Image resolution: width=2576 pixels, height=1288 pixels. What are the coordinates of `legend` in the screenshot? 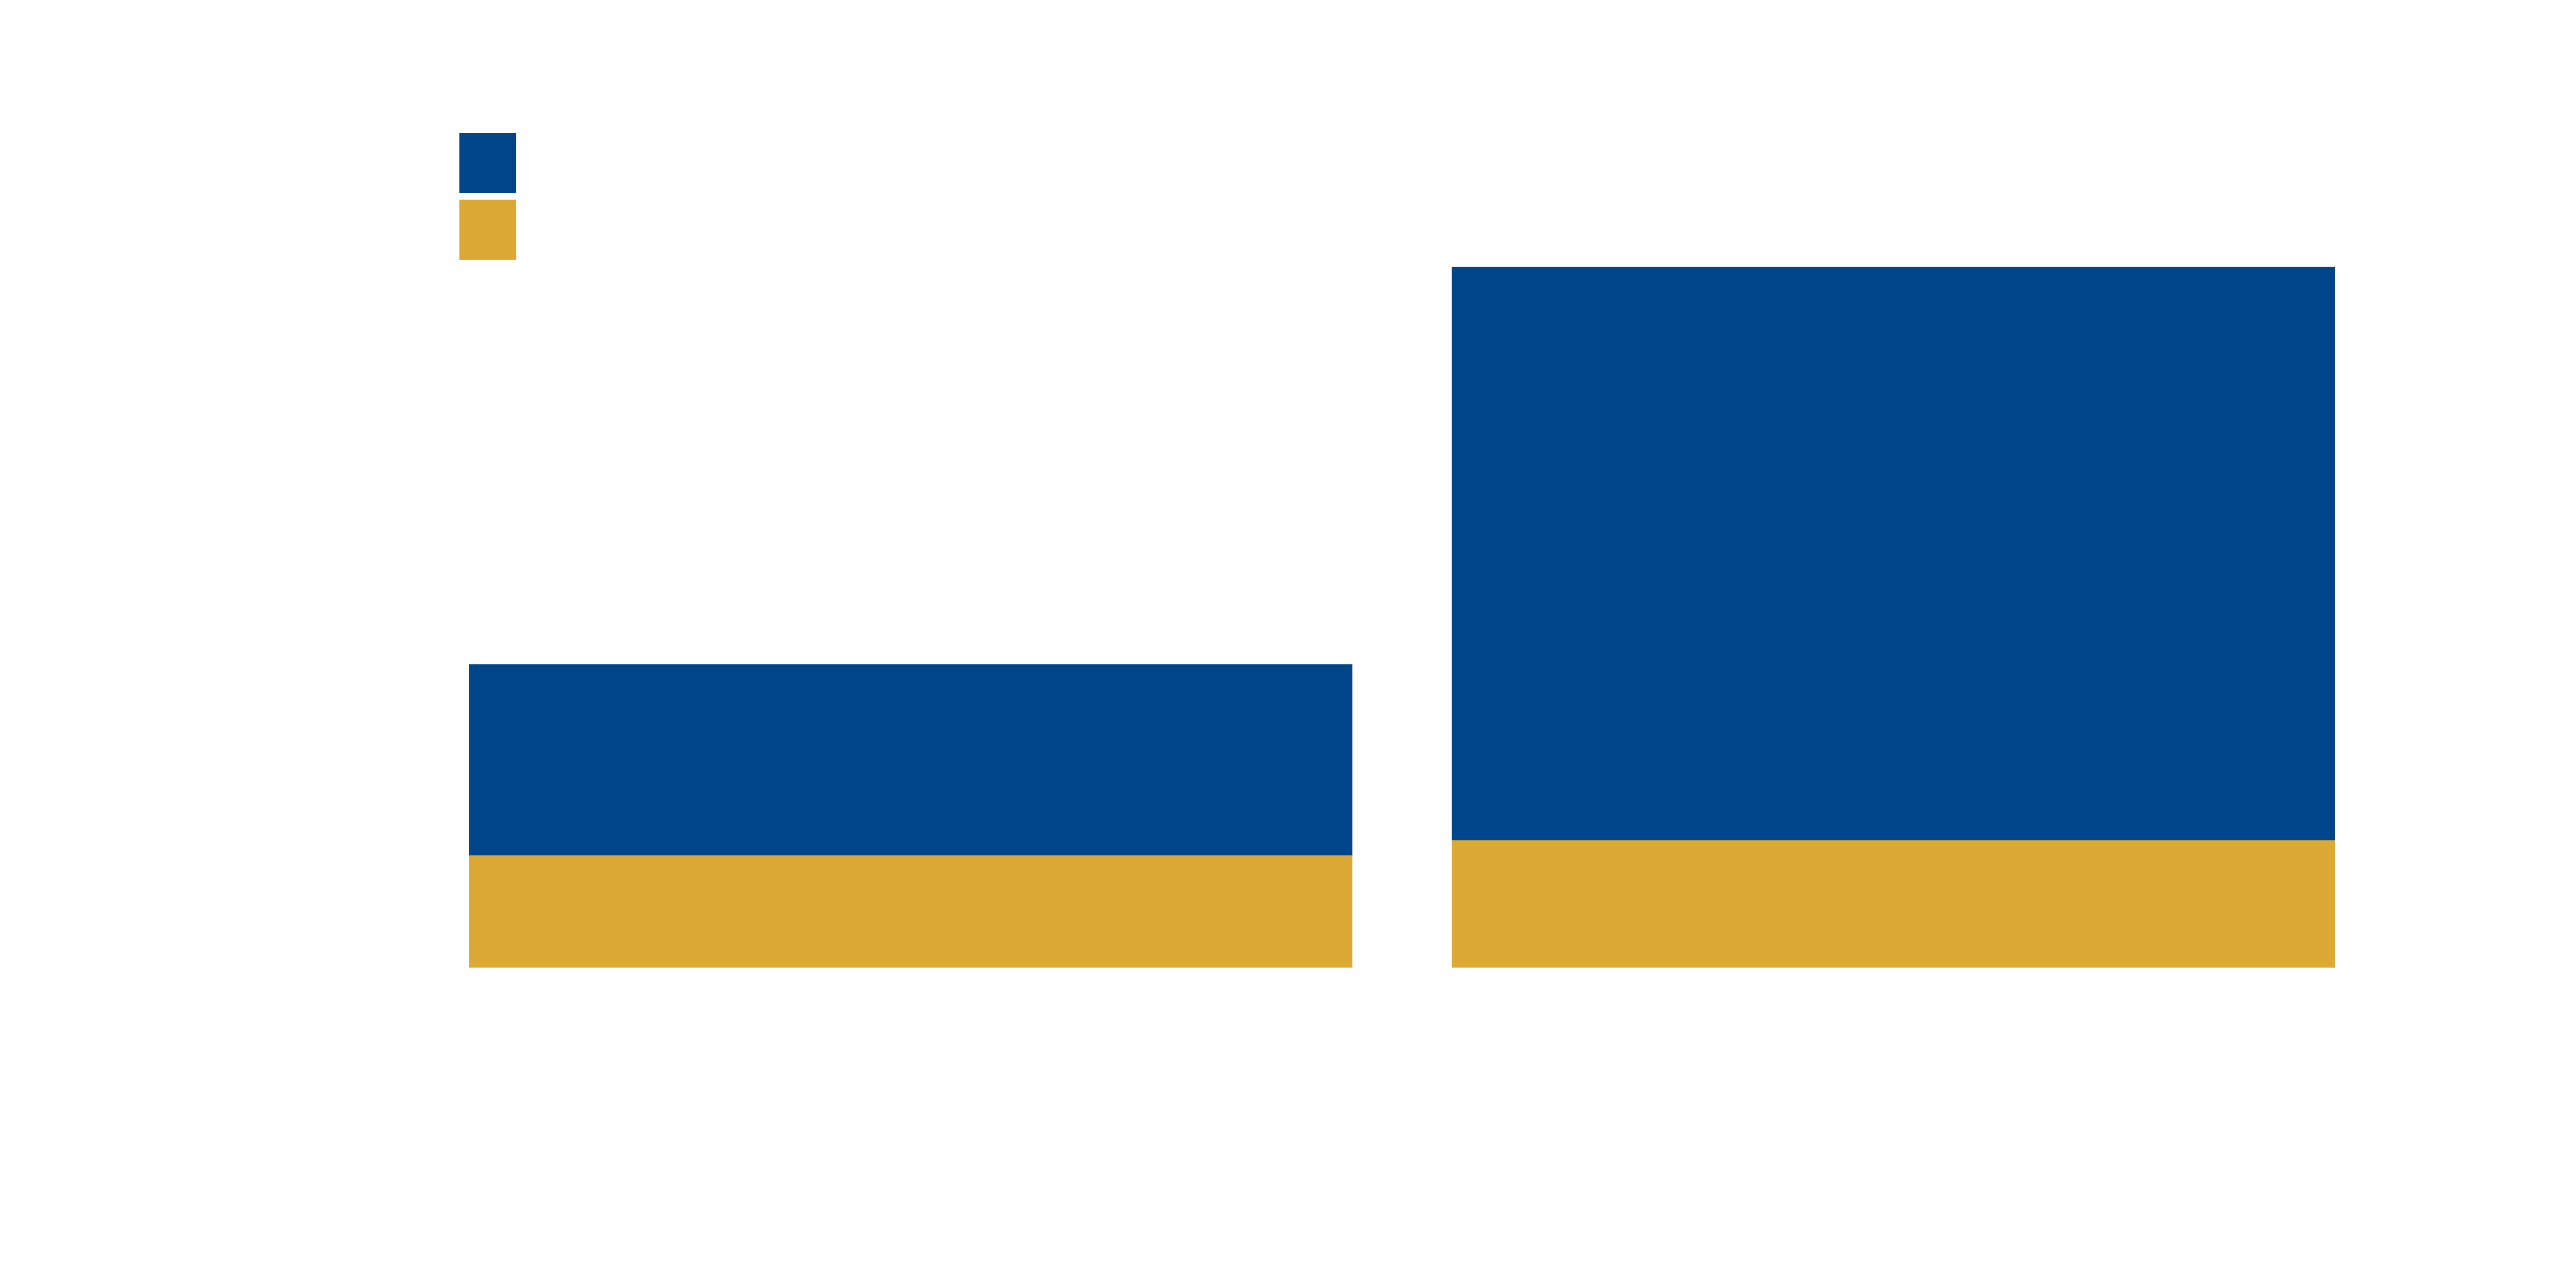 It's located at (487, 196).